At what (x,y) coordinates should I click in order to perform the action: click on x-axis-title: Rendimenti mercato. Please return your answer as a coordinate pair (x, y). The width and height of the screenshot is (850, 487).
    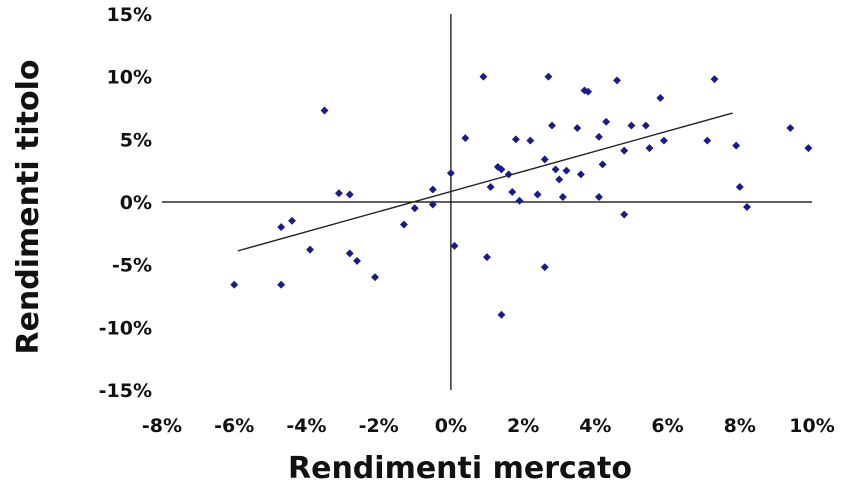
    Looking at the image, I should click on (460, 467).